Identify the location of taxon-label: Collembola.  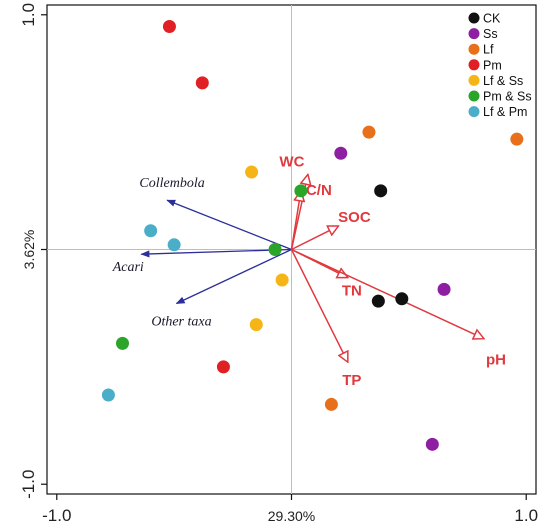
(171, 183).